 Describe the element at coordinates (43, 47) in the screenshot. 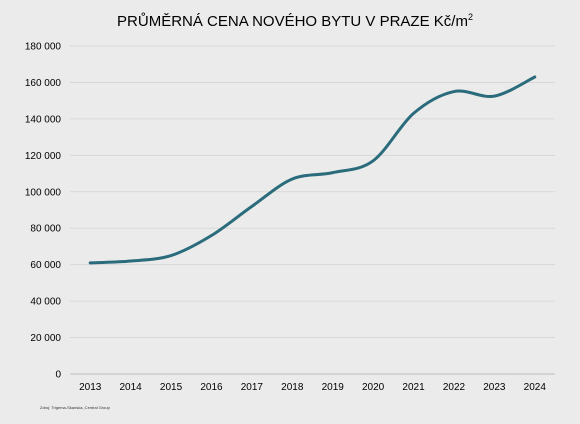

I see `y-tick-label: 180 000` at that location.